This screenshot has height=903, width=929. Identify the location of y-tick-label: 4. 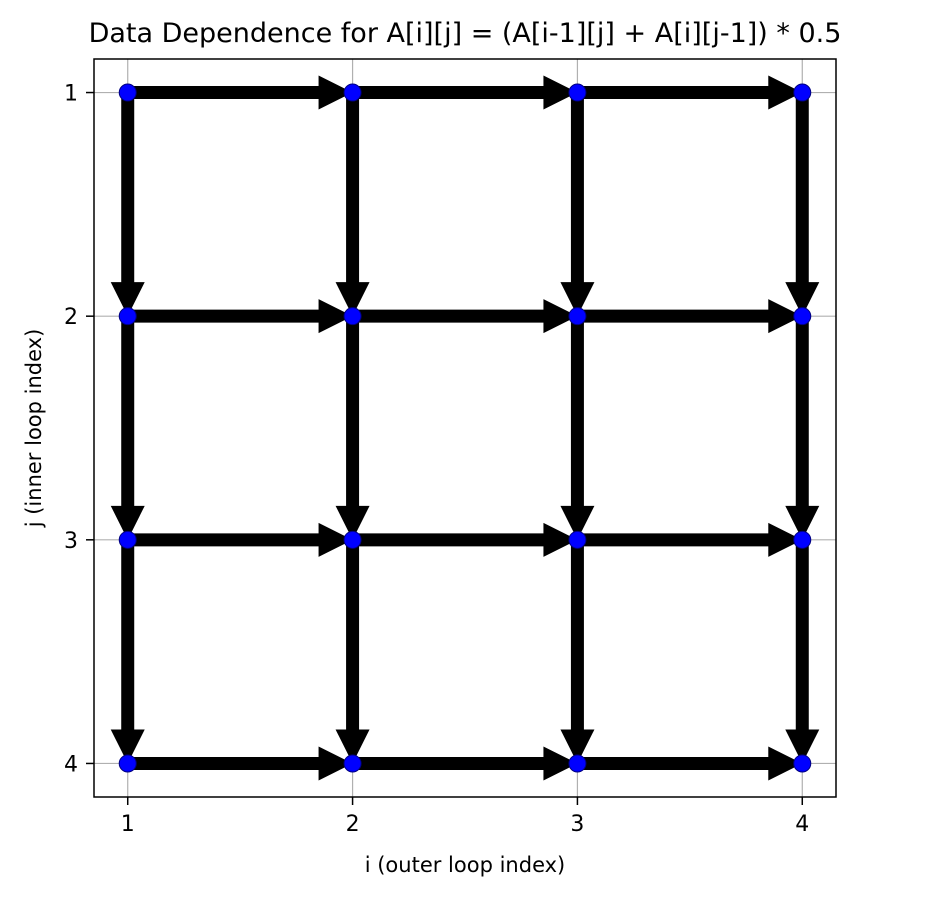
(71, 764).